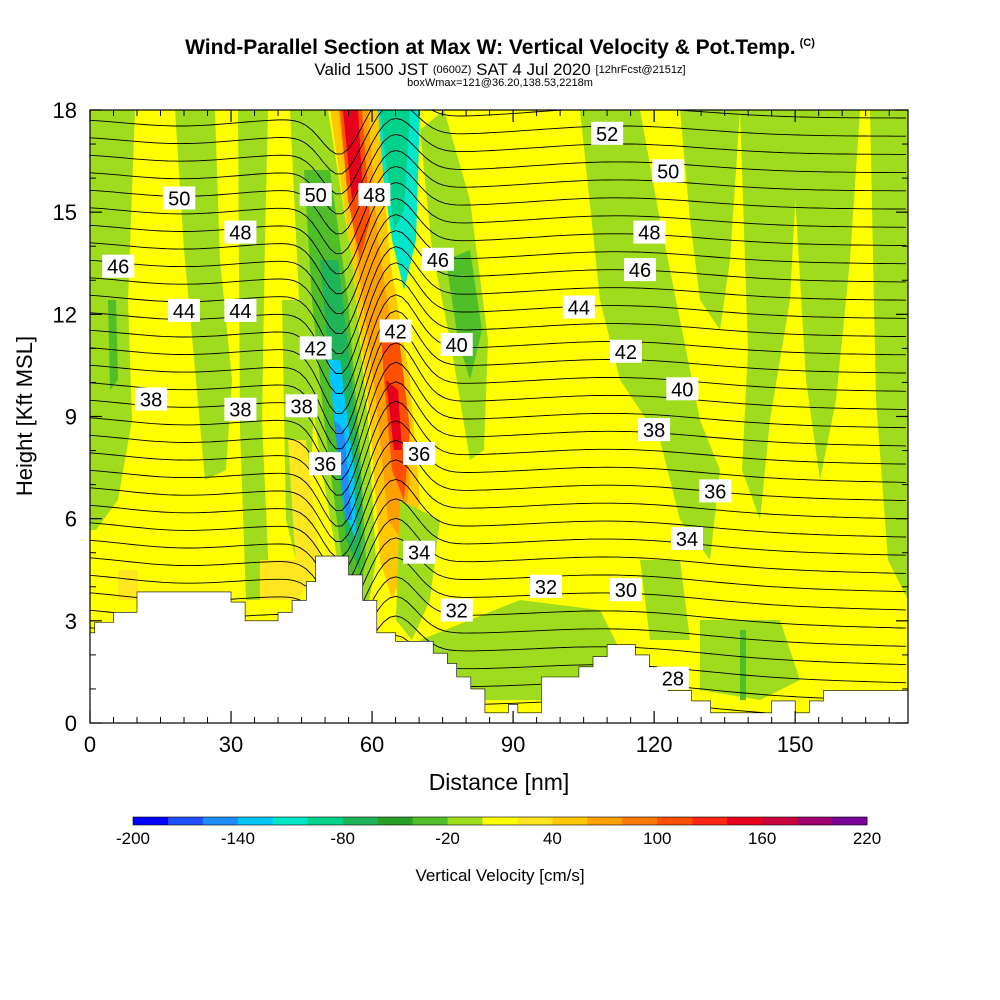  What do you see at coordinates (372, 744) in the screenshot?
I see `x-tick-label: 60` at bounding box center [372, 744].